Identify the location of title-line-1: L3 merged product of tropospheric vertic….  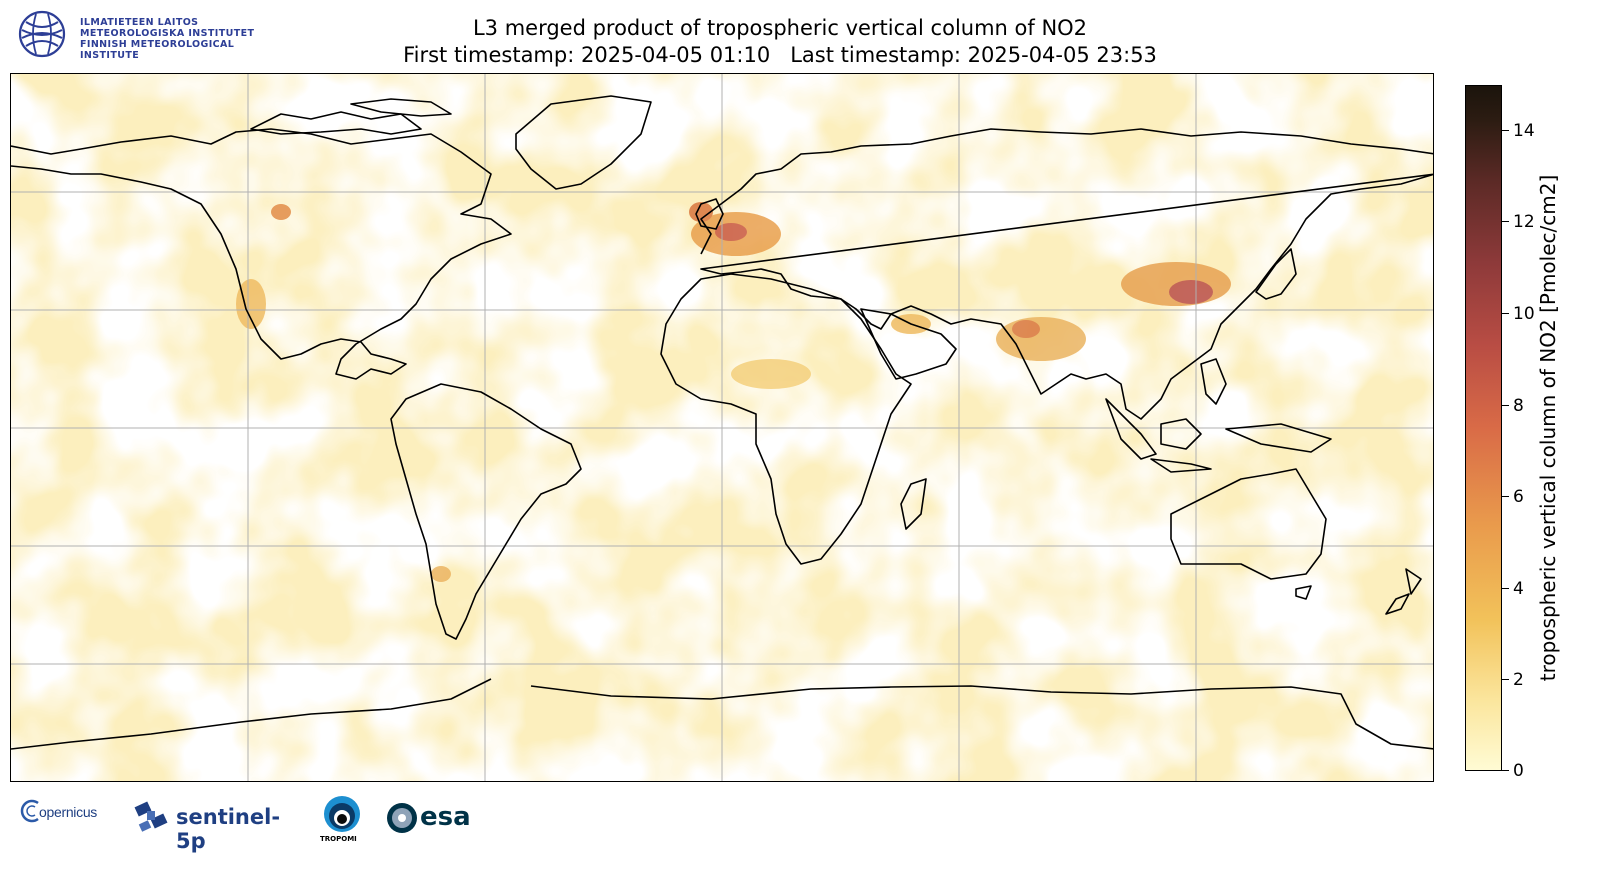
(780, 28).